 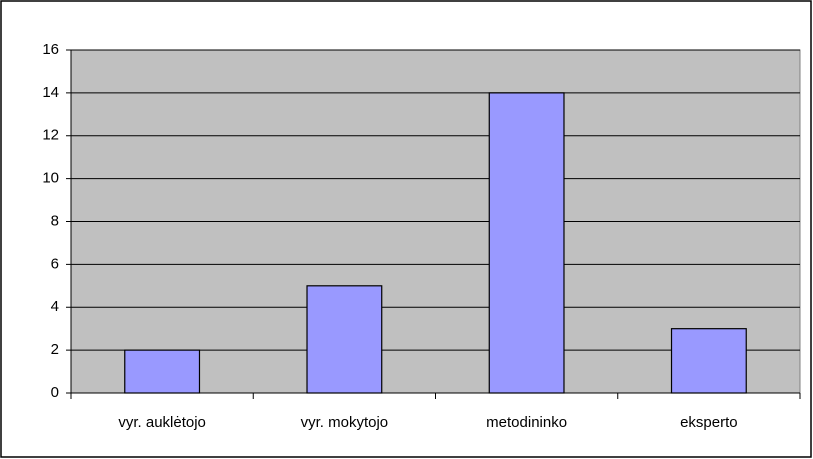 What do you see at coordinates (50, 135) in the screenshot?
I see `y-tick-label: 12` at bounding box center [50, 135].